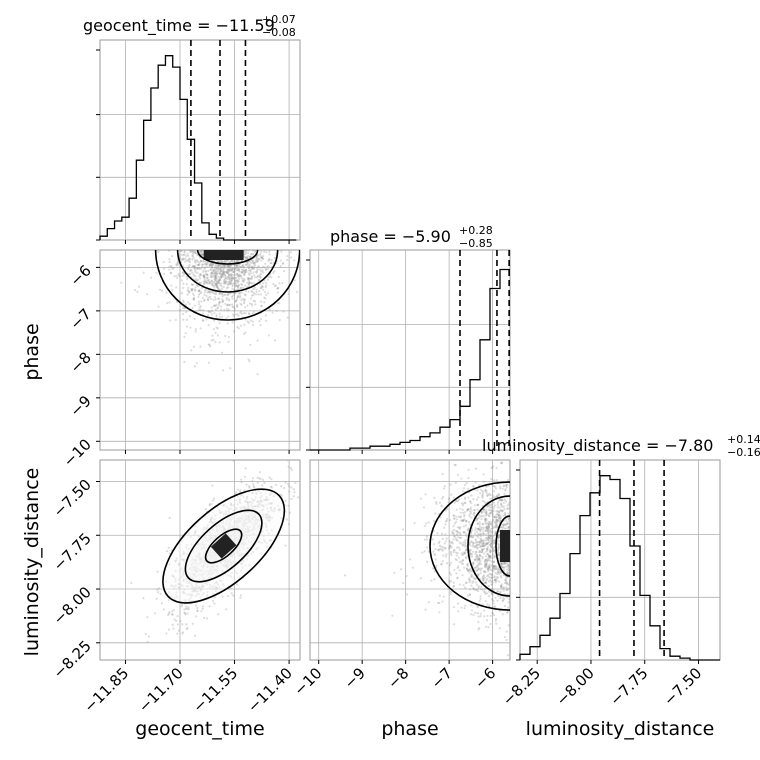  What do you see at coordinates (189, 26) in the screenshot?
I see `title-geocent-time: geocent_time = −11.59 +0.07 −0.08` at bounding box center [189, 26].